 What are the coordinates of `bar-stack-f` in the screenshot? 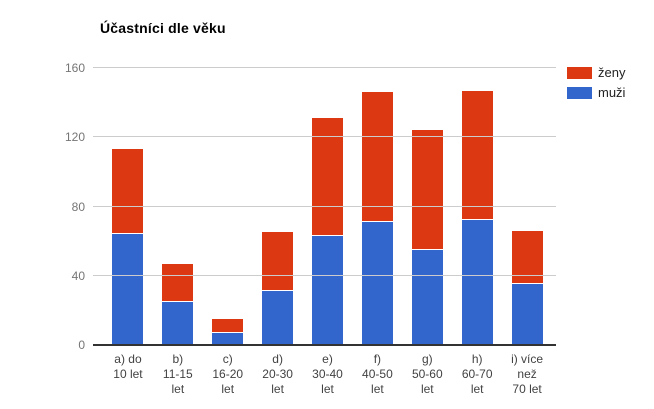 It's located at (377, 218).